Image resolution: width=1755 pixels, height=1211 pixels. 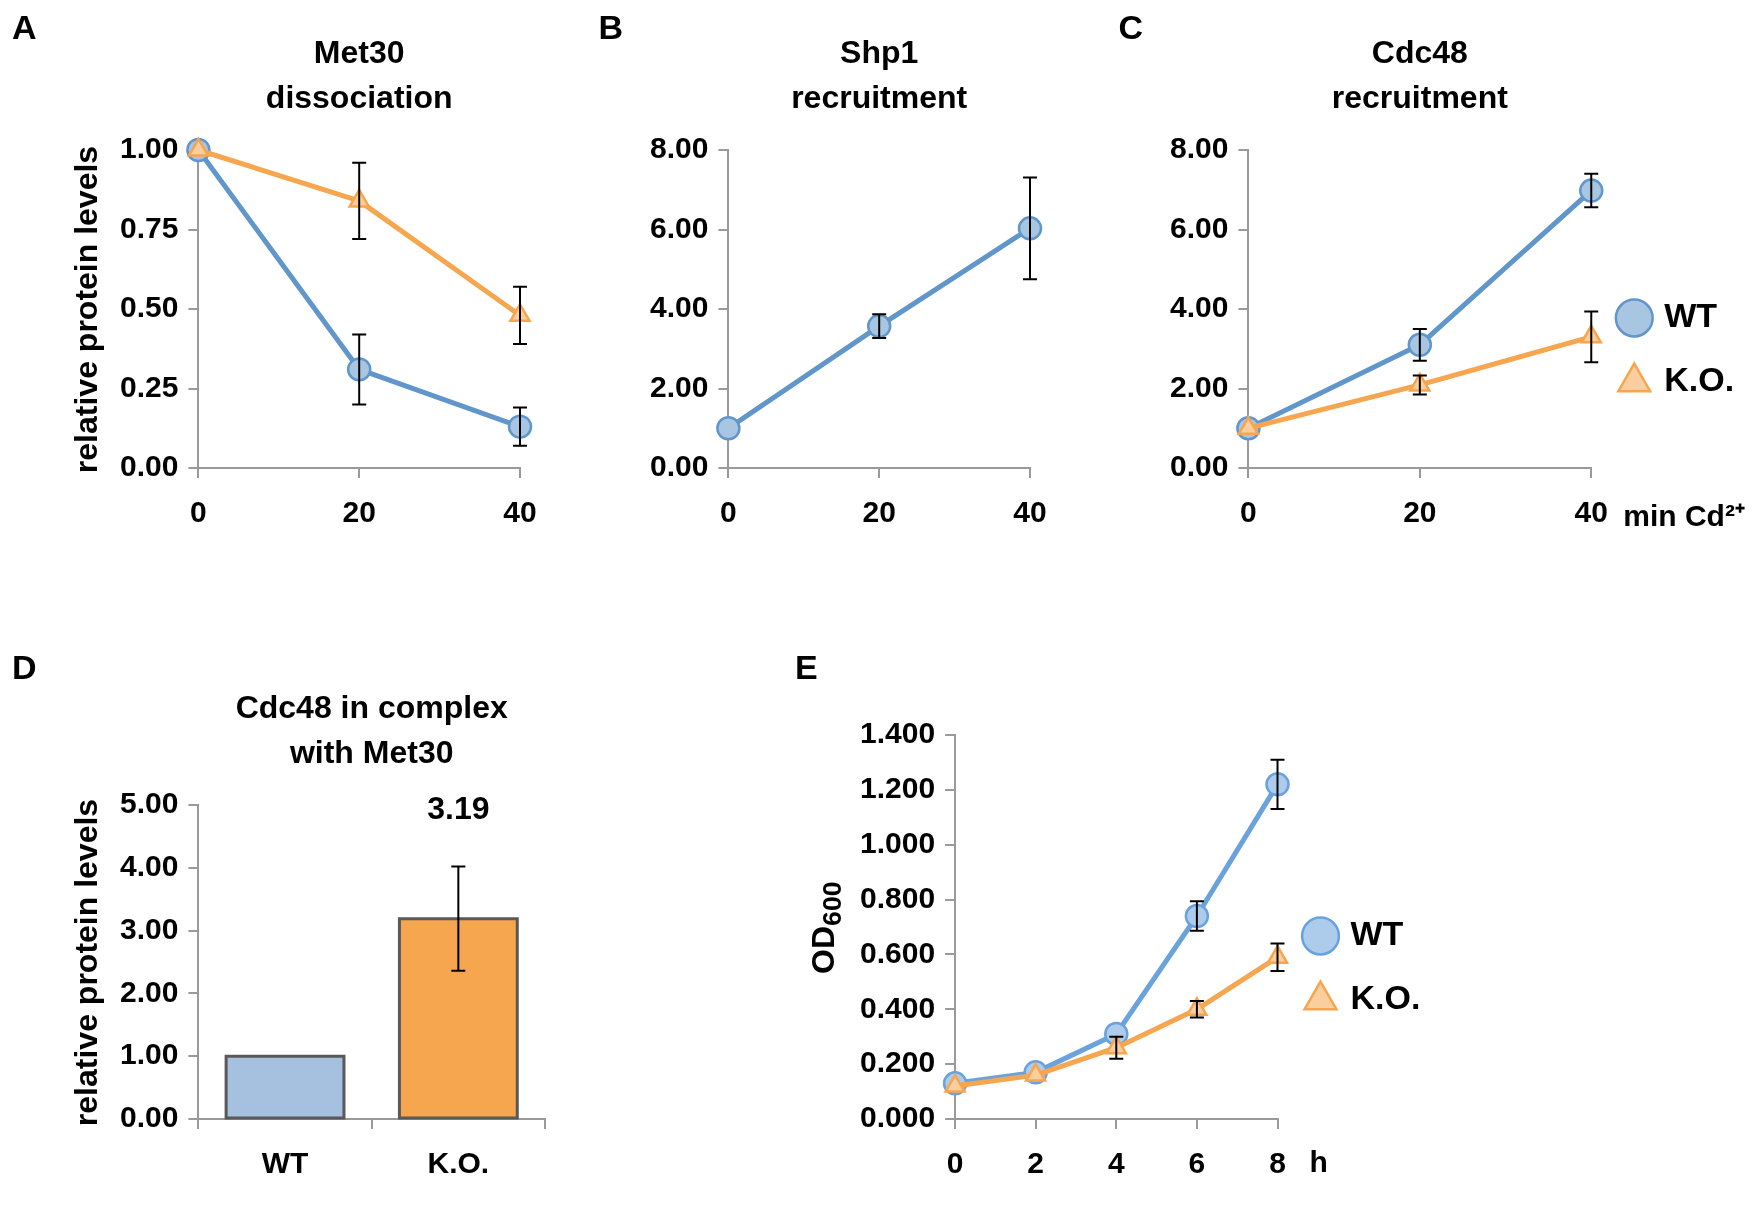 What do you see at coordinates (879, 75) in the screenshot?
I see `chart-title: Shp1 recruitment` at bounding box center [879, 75].